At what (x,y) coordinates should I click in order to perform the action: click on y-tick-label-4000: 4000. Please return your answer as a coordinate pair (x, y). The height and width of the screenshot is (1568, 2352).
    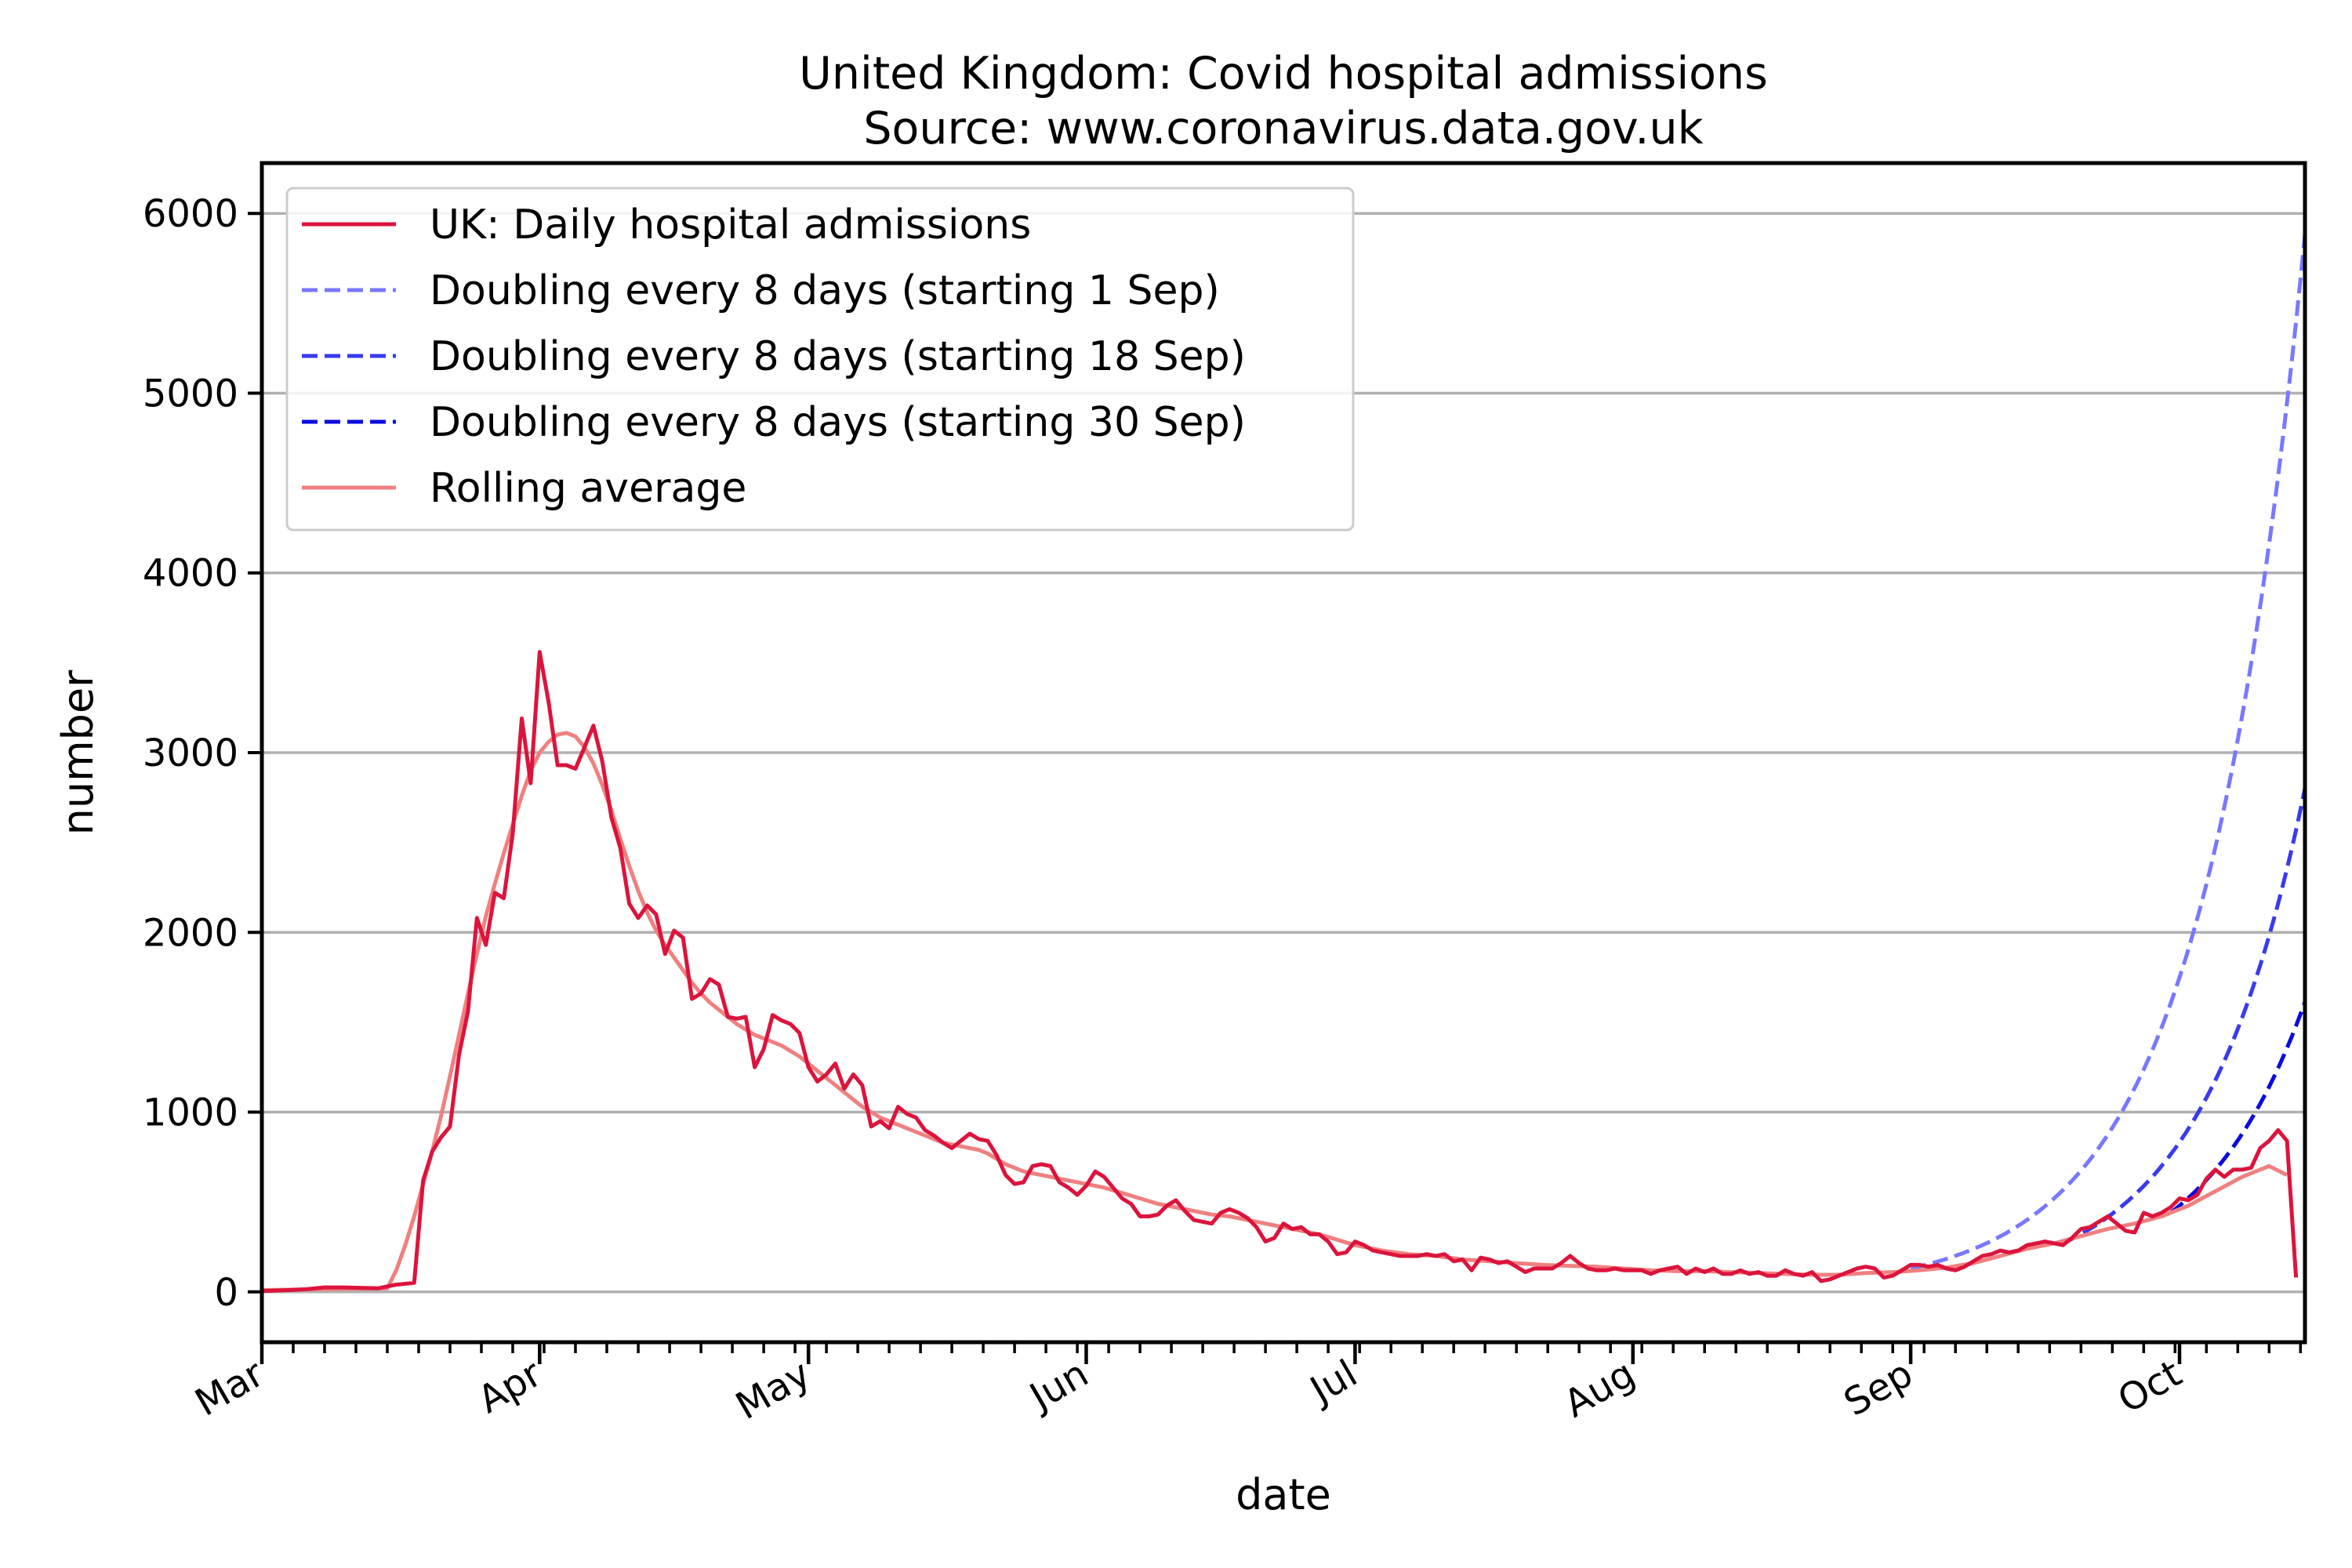
    Looking at the image, I should click on (190, 574).